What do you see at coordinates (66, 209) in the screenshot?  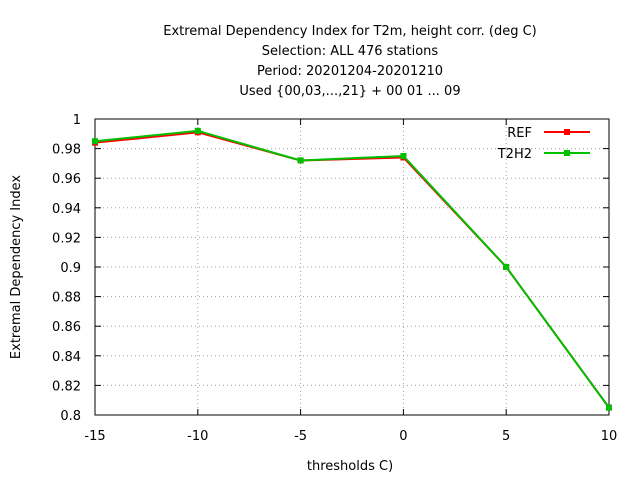 I see `y-tick-label: 0.94` at bounding box center [66, 209].